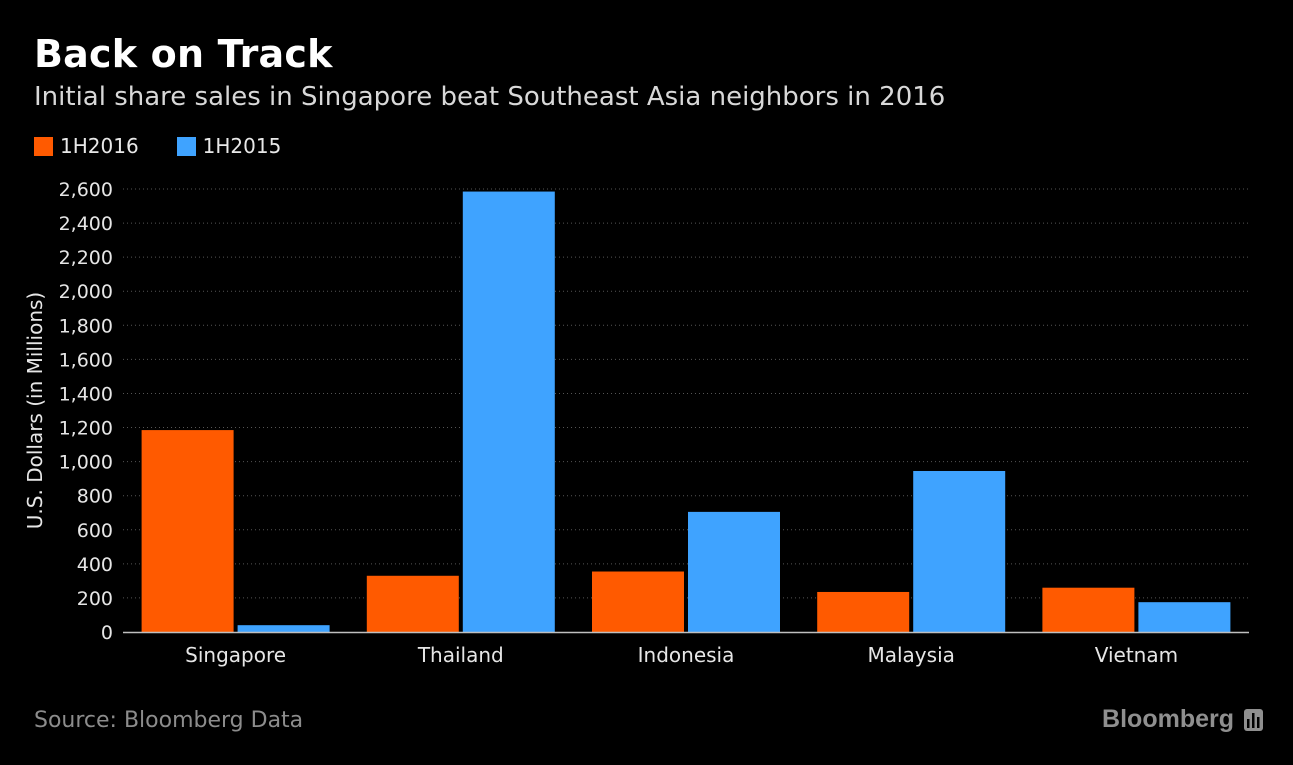 This screenshot has width=1293, height=765. I want to click on y-axis-label: U.S. Dollars (in Millions), so click(35, 410).